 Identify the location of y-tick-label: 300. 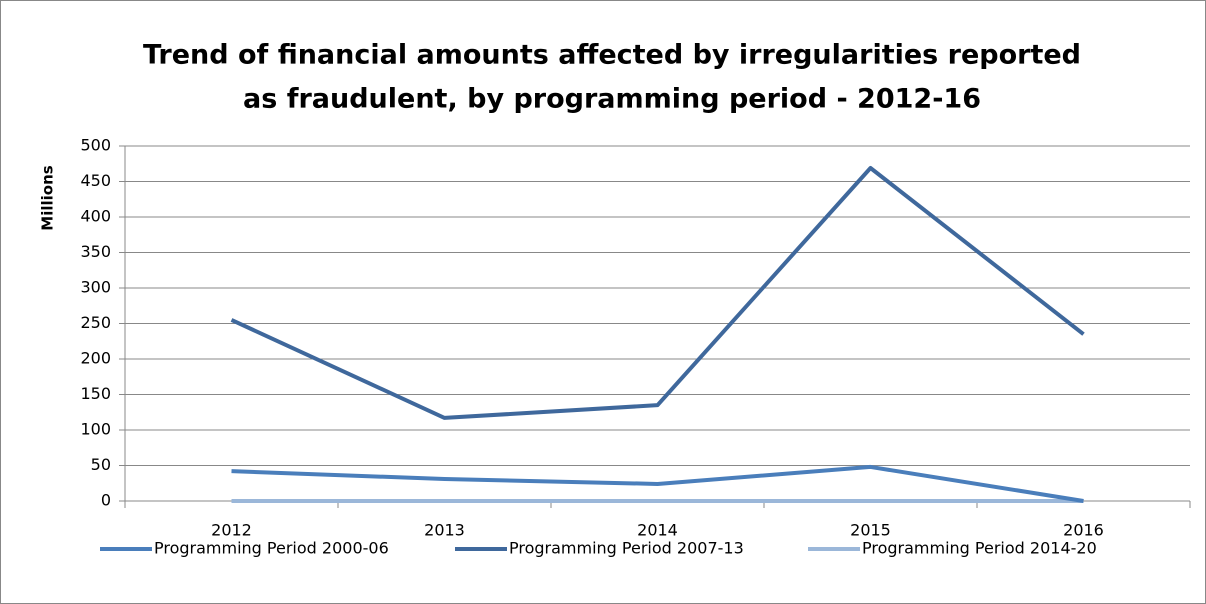
(95, 287).